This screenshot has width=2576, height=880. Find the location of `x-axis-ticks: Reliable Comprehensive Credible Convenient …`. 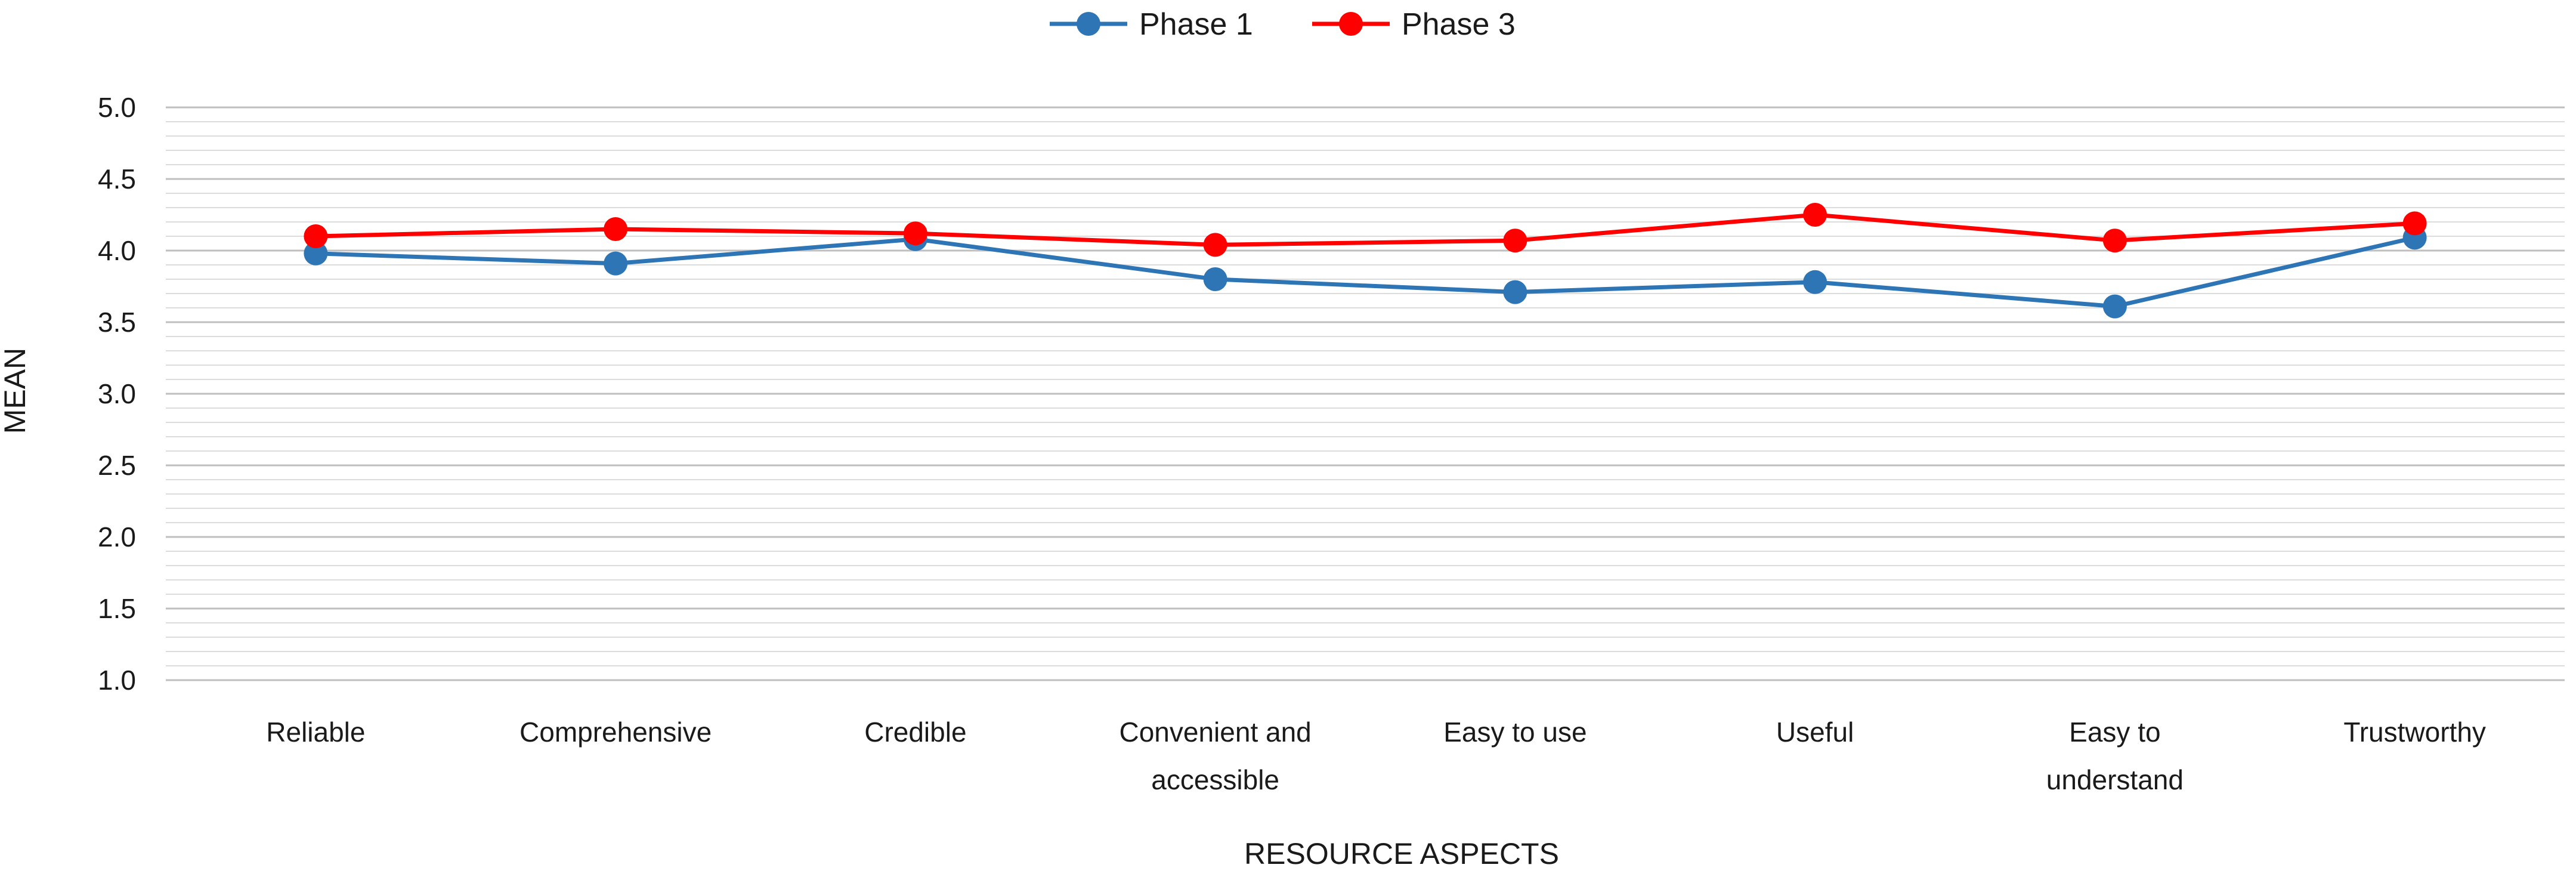

x-axis-ticks: Reliable Comprehensive Credible Convenient … is located at coordinates (1376, 756).